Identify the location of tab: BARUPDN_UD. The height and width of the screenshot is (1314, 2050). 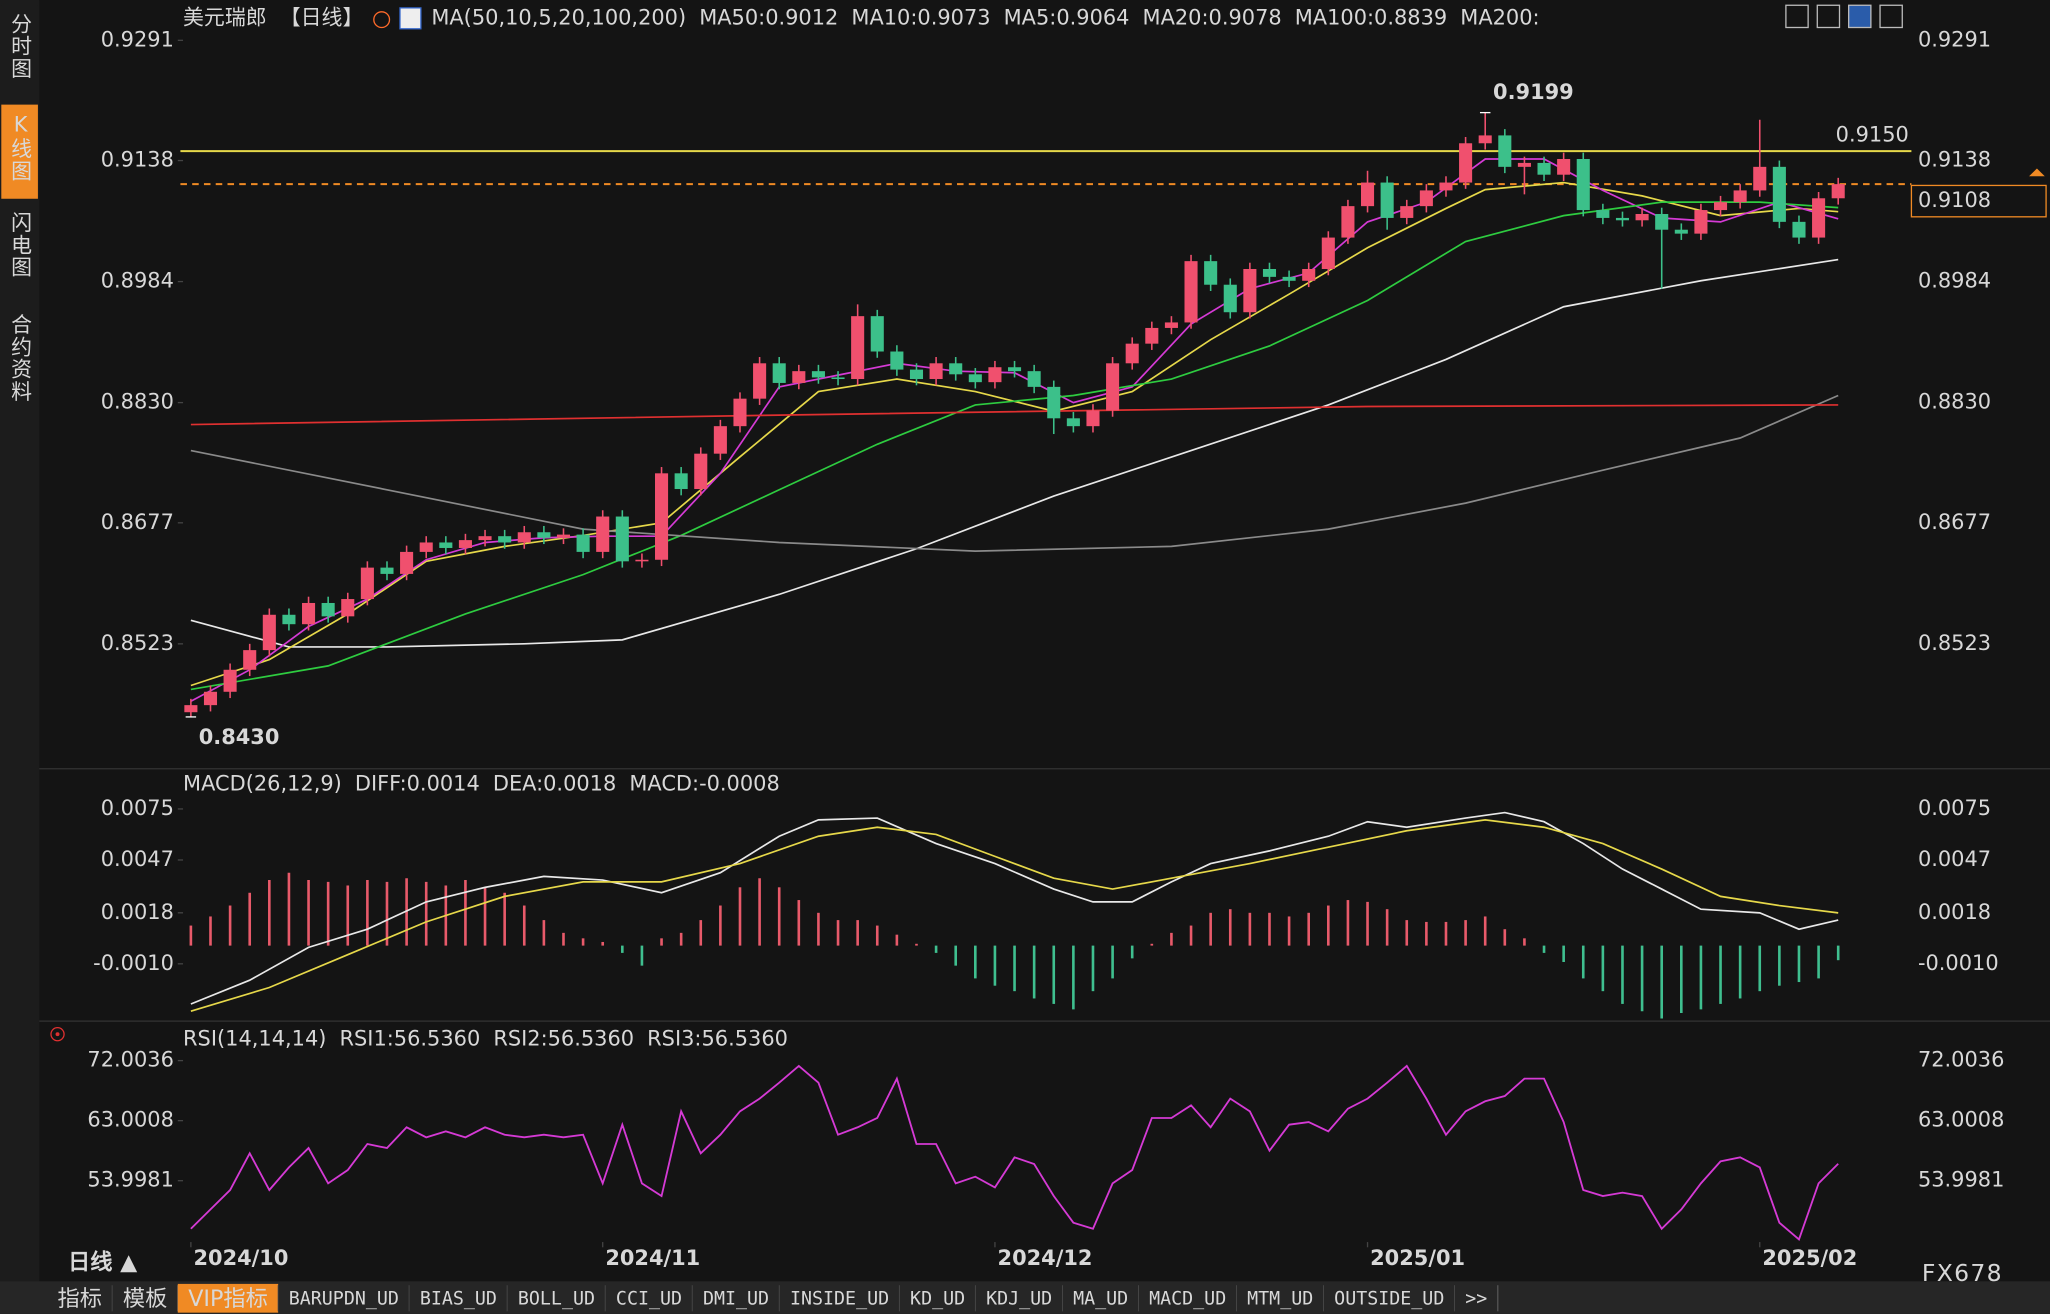
(344, 1298).